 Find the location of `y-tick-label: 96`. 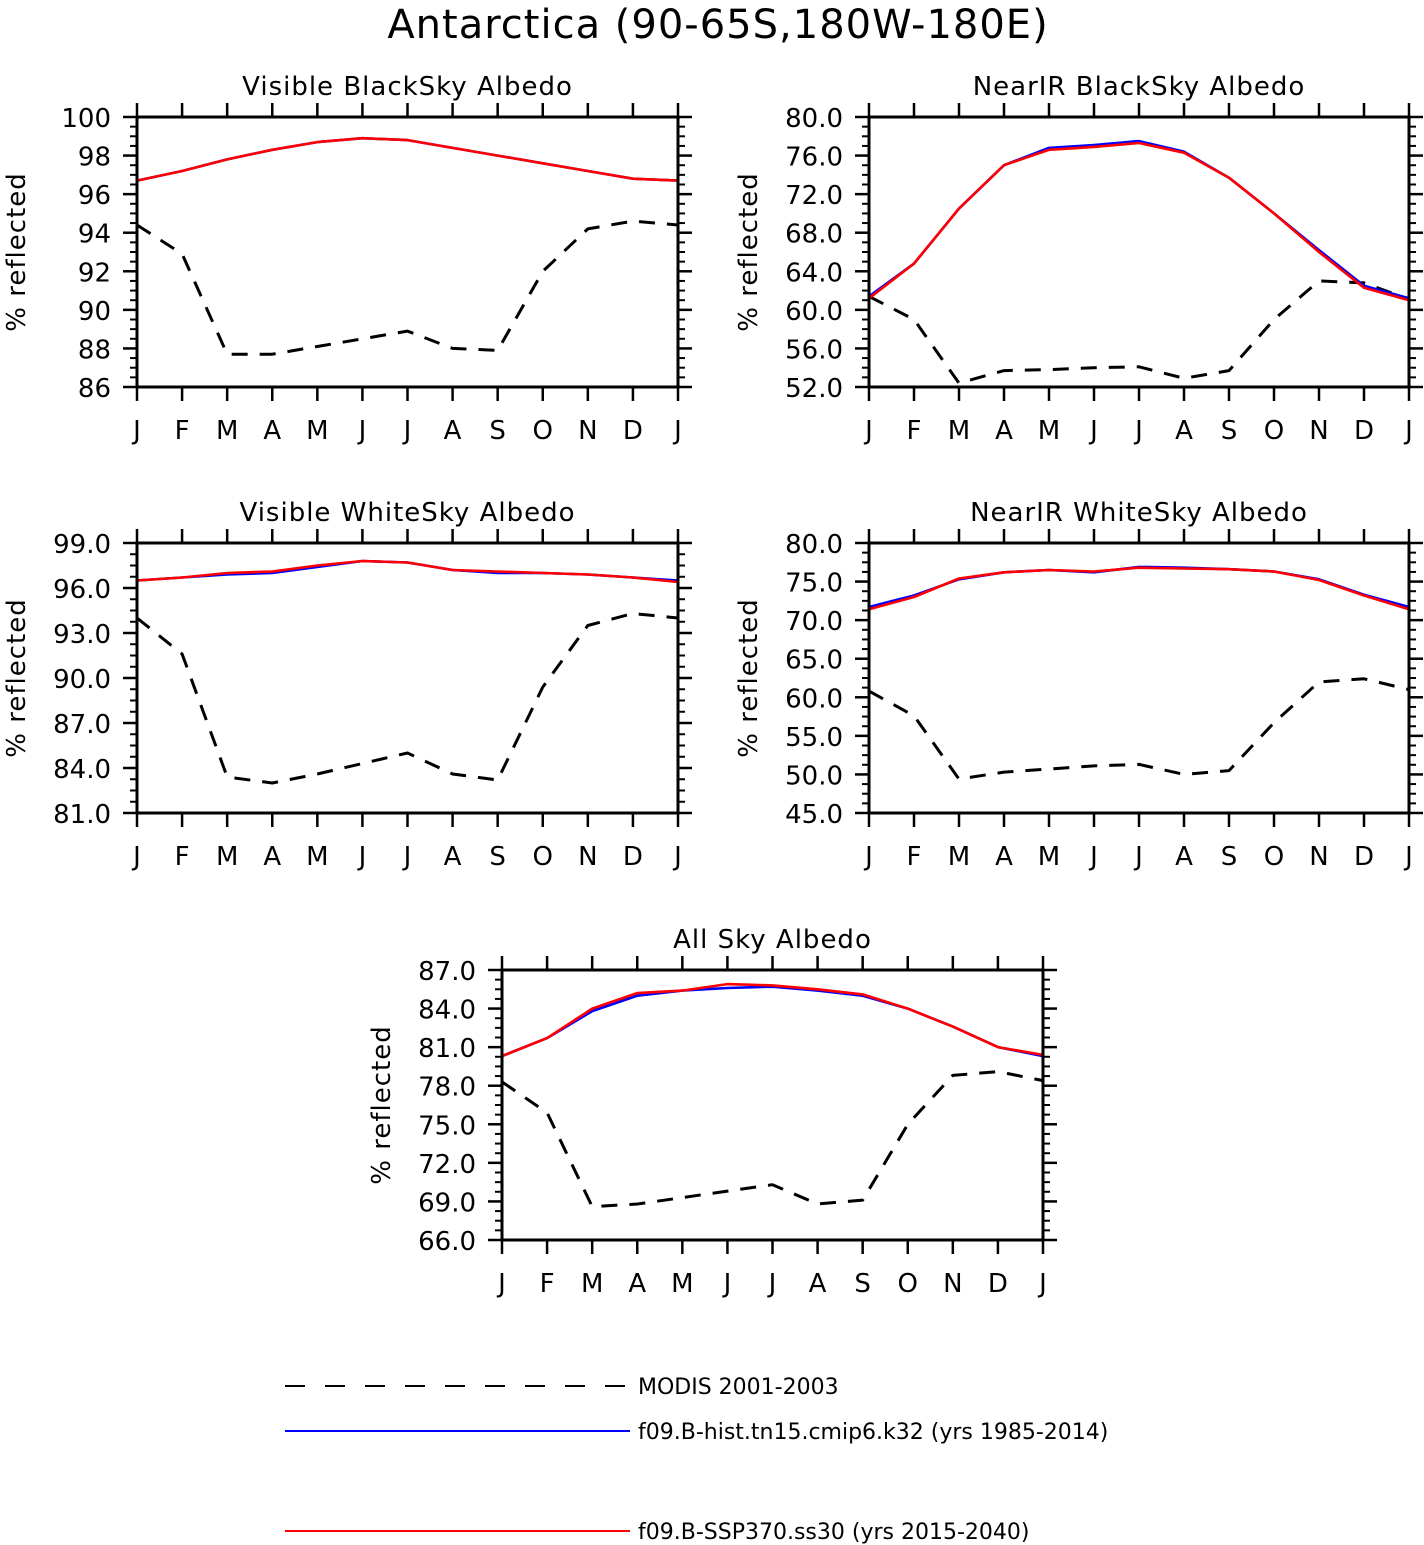

y-tick-label: 96 is located at coordinates (94, 196).